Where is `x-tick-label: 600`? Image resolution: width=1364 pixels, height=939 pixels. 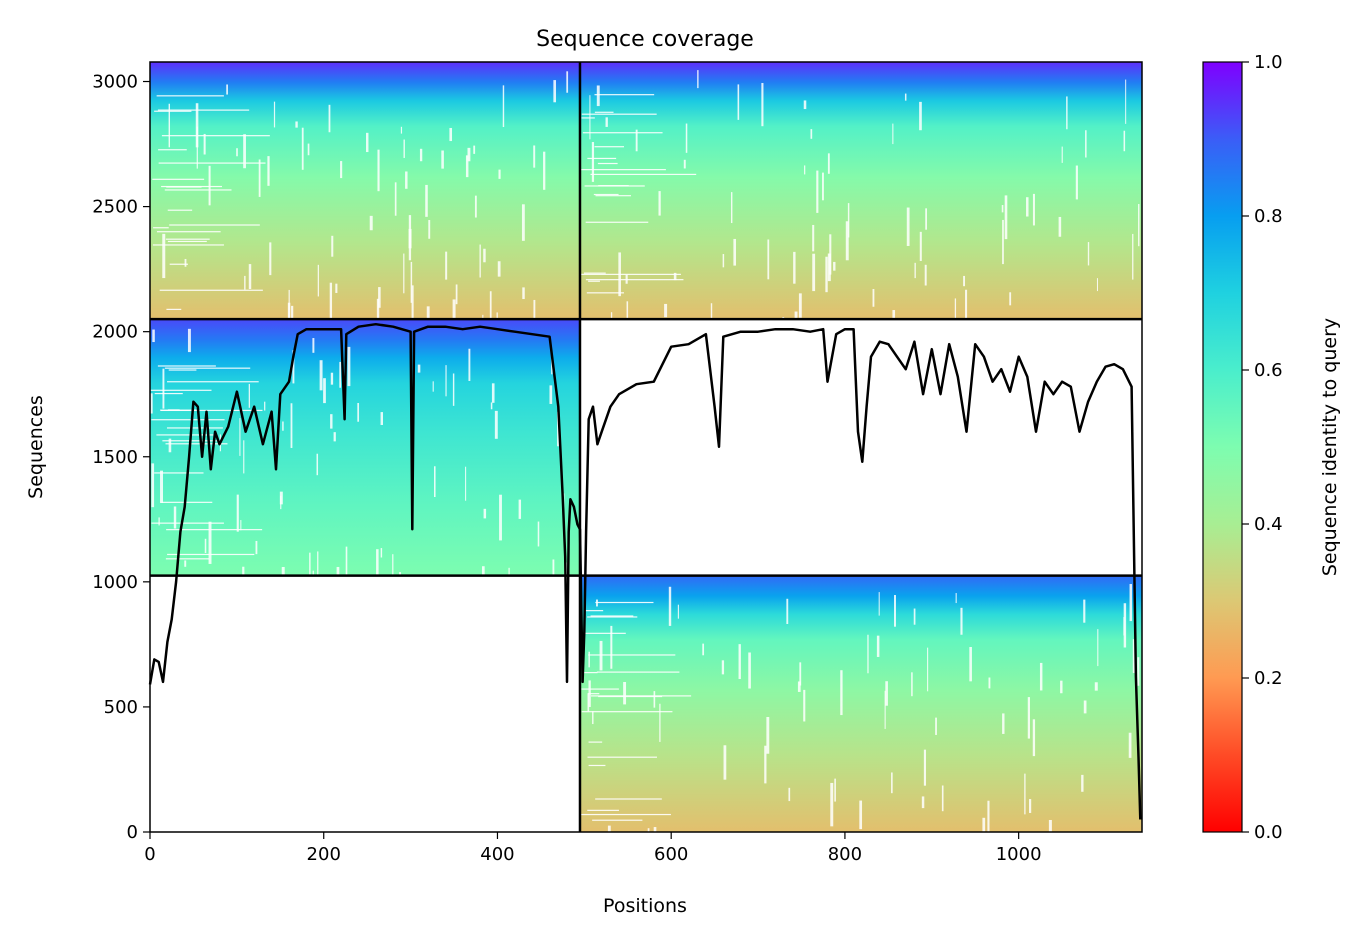
x-tick-label: 600 is located at coordinates (671, 854).